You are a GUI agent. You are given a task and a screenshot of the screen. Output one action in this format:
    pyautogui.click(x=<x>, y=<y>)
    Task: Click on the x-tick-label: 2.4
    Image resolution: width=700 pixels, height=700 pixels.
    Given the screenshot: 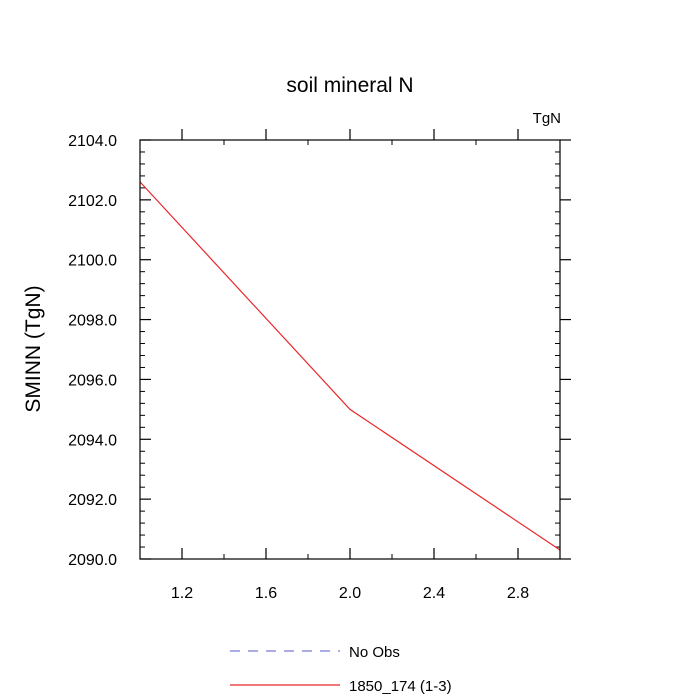 What is the action you would take?
    pyautogui.click(x=434, y=593)
    